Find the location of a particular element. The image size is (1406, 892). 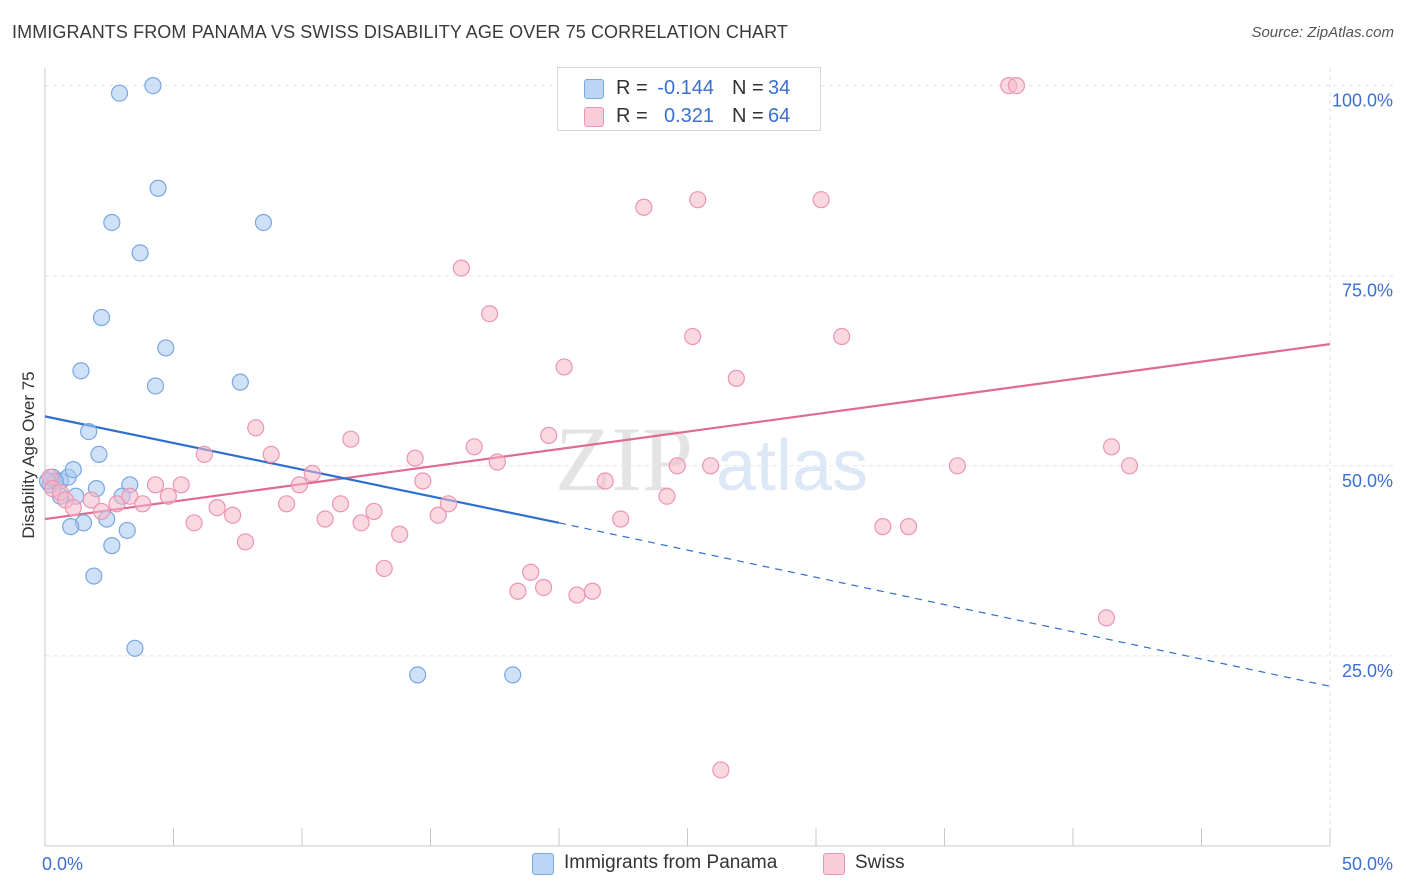

x-tick-label: 50.0% is located at coordinates (1367, 864).